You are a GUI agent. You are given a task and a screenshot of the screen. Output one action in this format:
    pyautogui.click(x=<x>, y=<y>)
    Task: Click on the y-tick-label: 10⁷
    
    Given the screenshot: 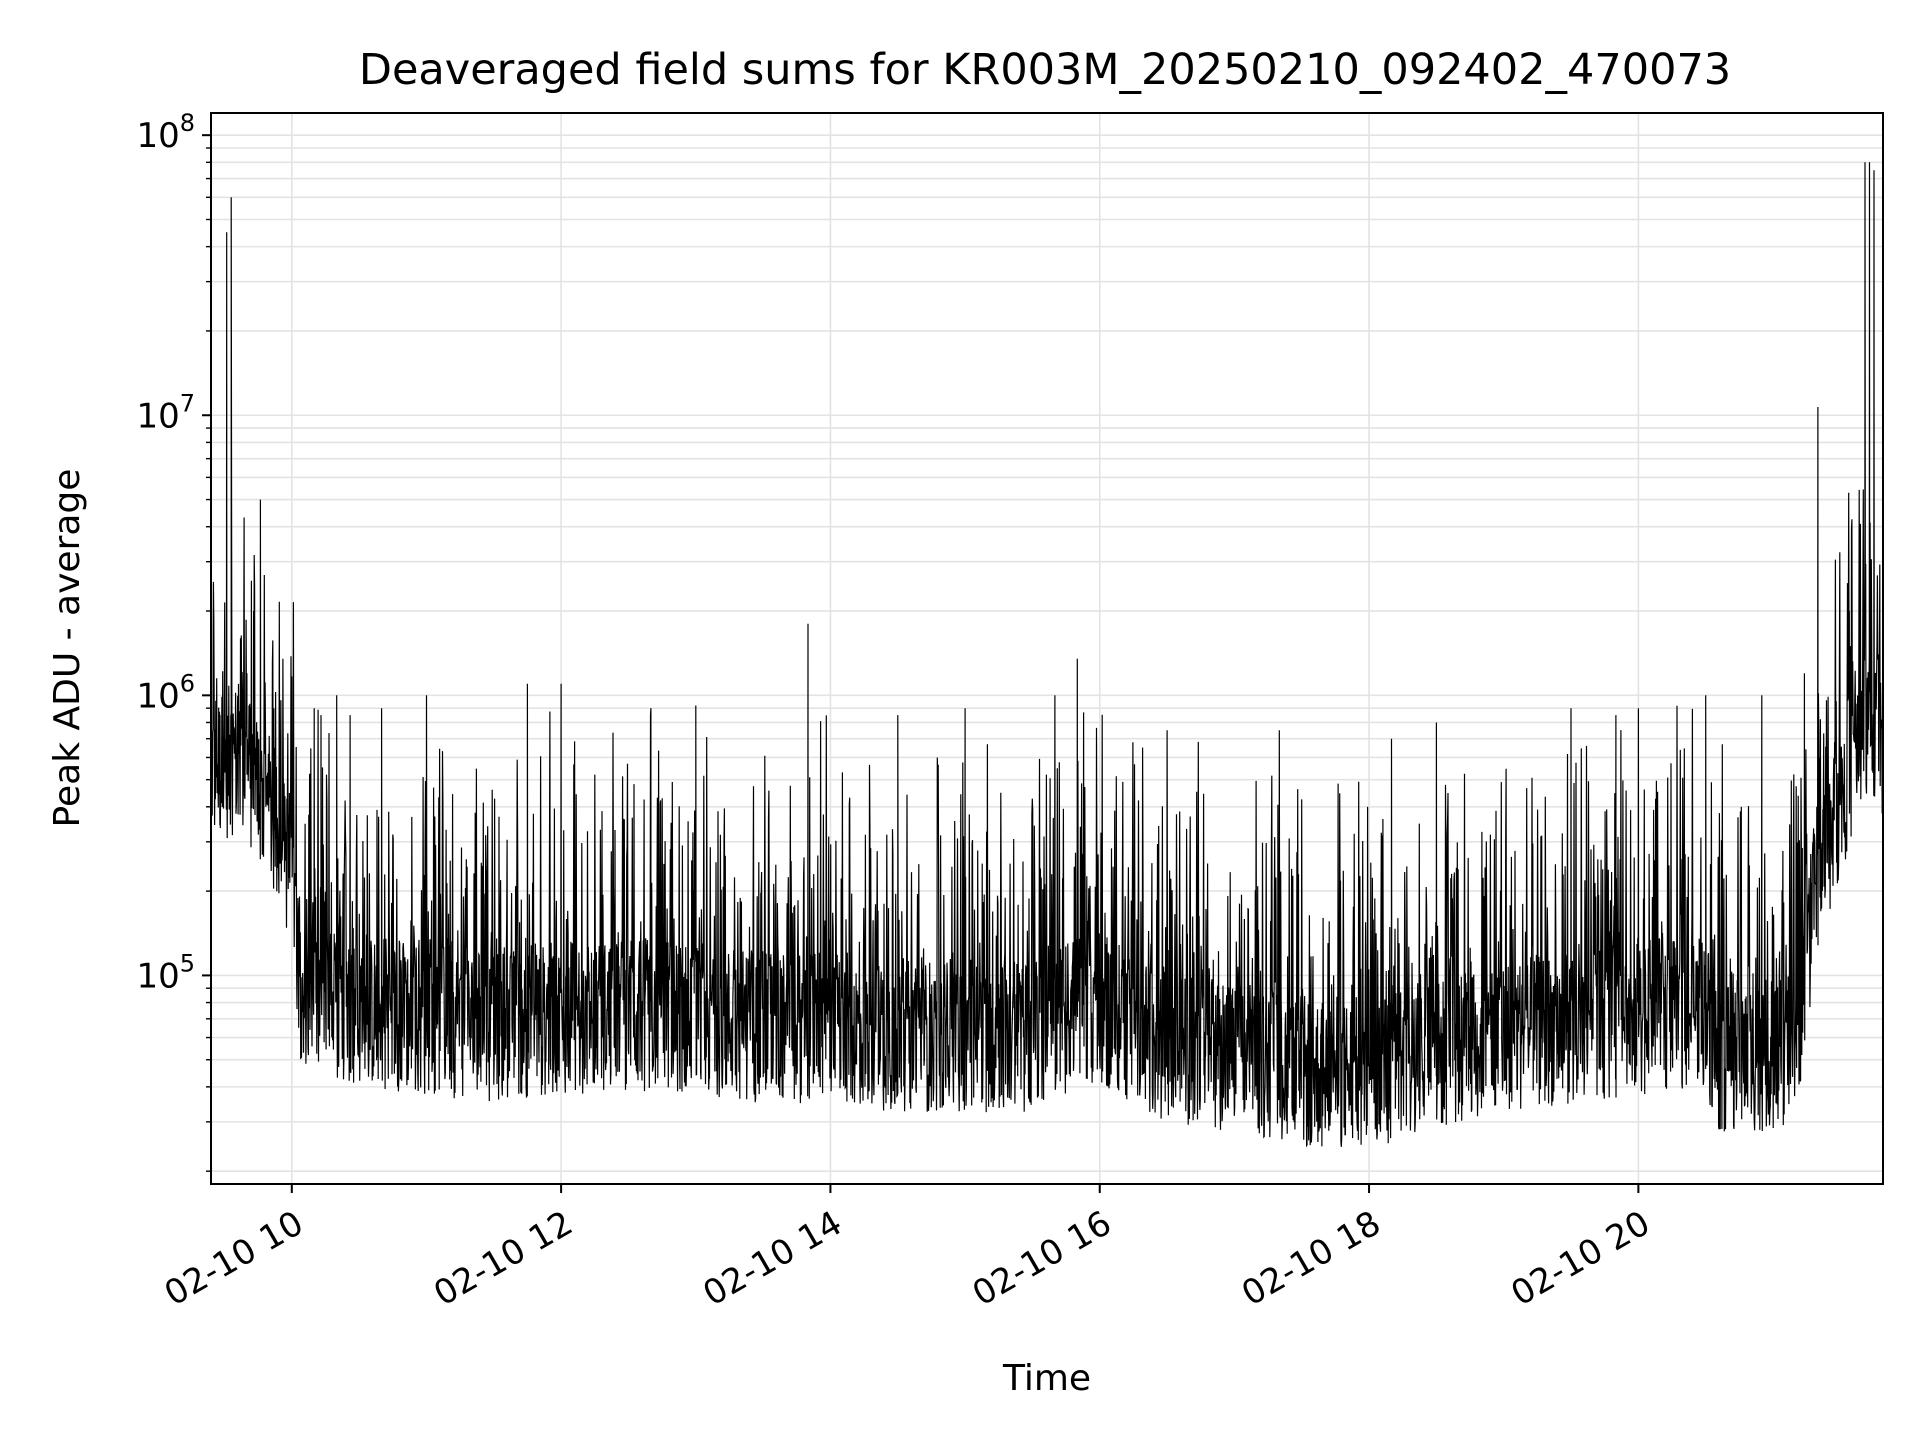 What is the action you would take?
    pyautogui.click(x=165, y=412)
    